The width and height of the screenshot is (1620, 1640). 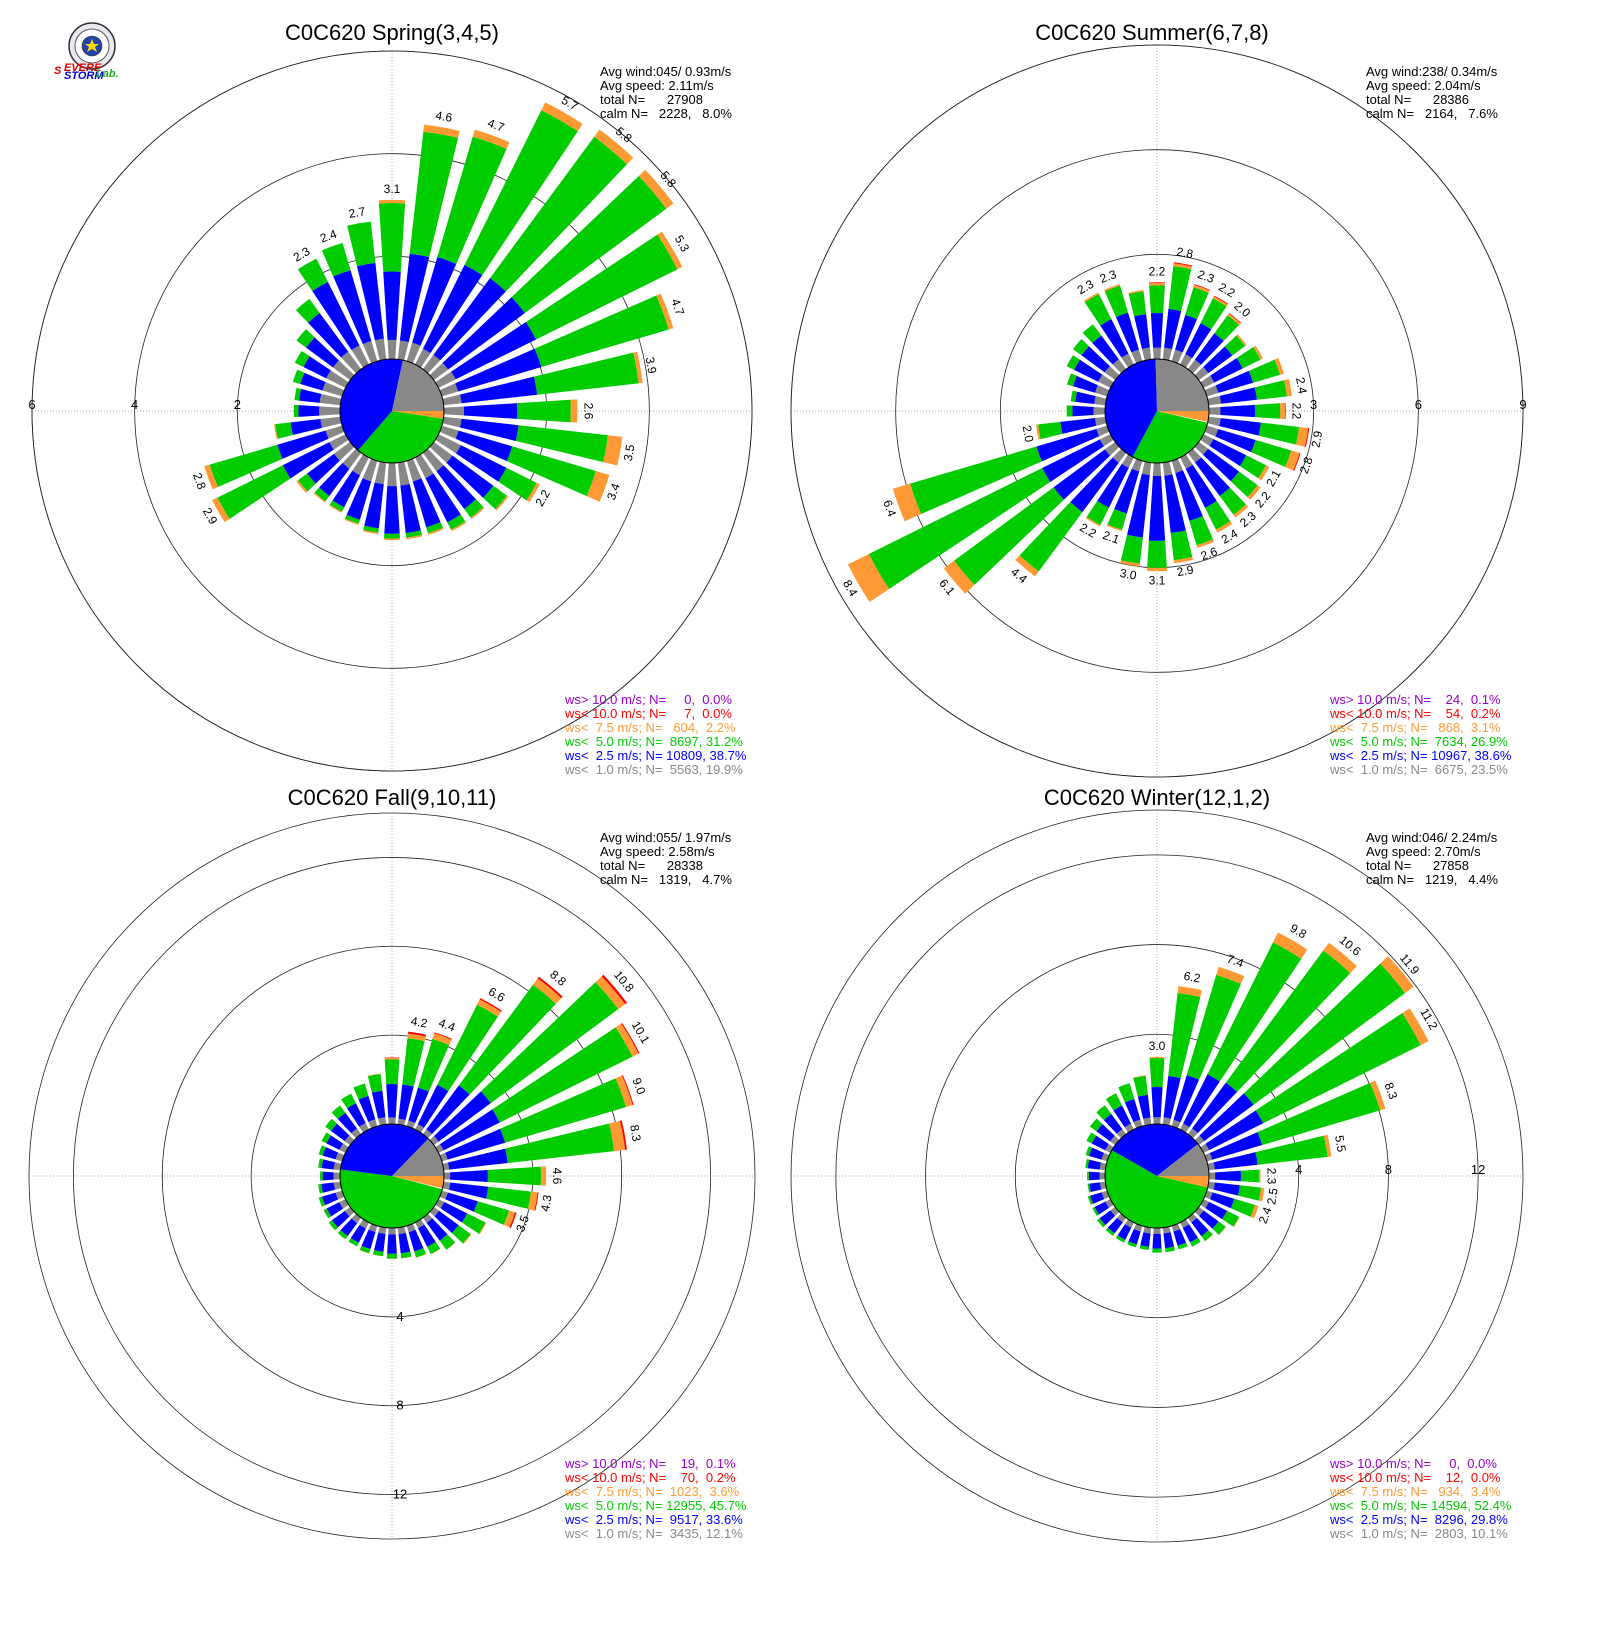 I want to click on bar-total-label: 2.9, so click(x=1185, y=570).